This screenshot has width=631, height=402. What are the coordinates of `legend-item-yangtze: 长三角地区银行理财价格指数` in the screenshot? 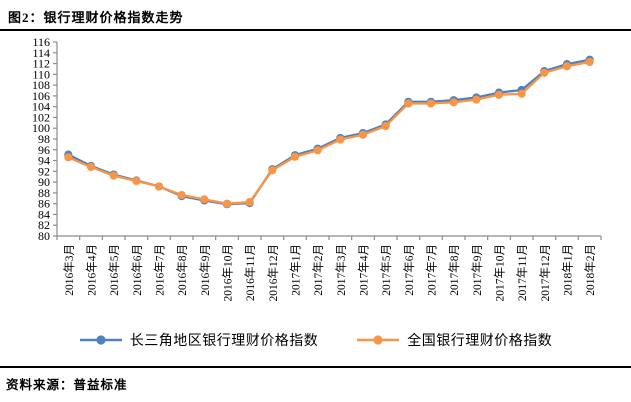 It's located at (199, 340).